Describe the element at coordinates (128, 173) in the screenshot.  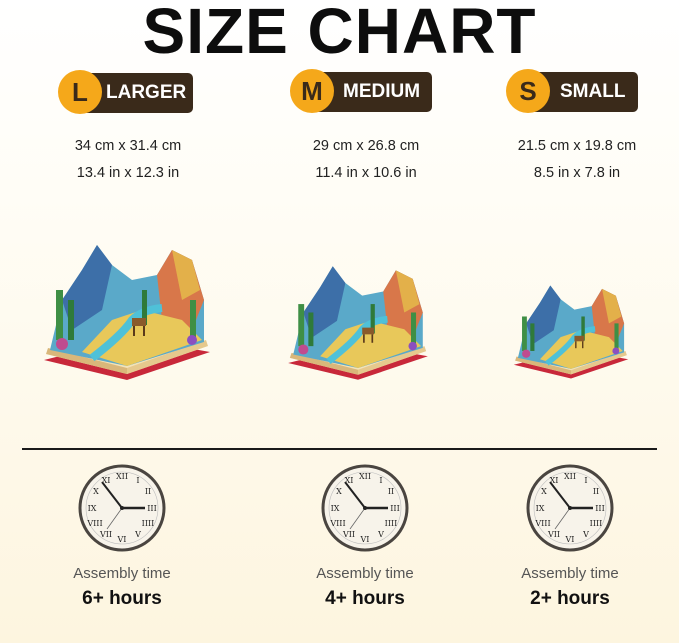
I see `imperial-size: 13.4 in x 12.3 in` at that location.